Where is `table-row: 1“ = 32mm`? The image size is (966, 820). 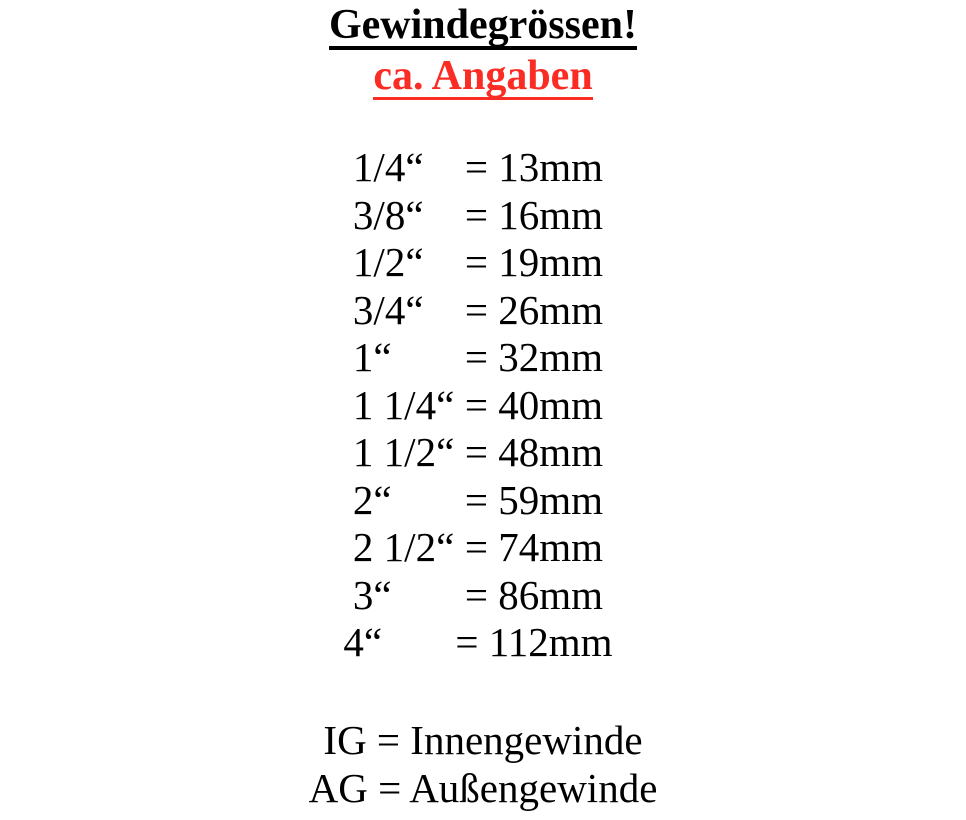 table-row: 1“ = 32mm is located at coordinates (478, 358).